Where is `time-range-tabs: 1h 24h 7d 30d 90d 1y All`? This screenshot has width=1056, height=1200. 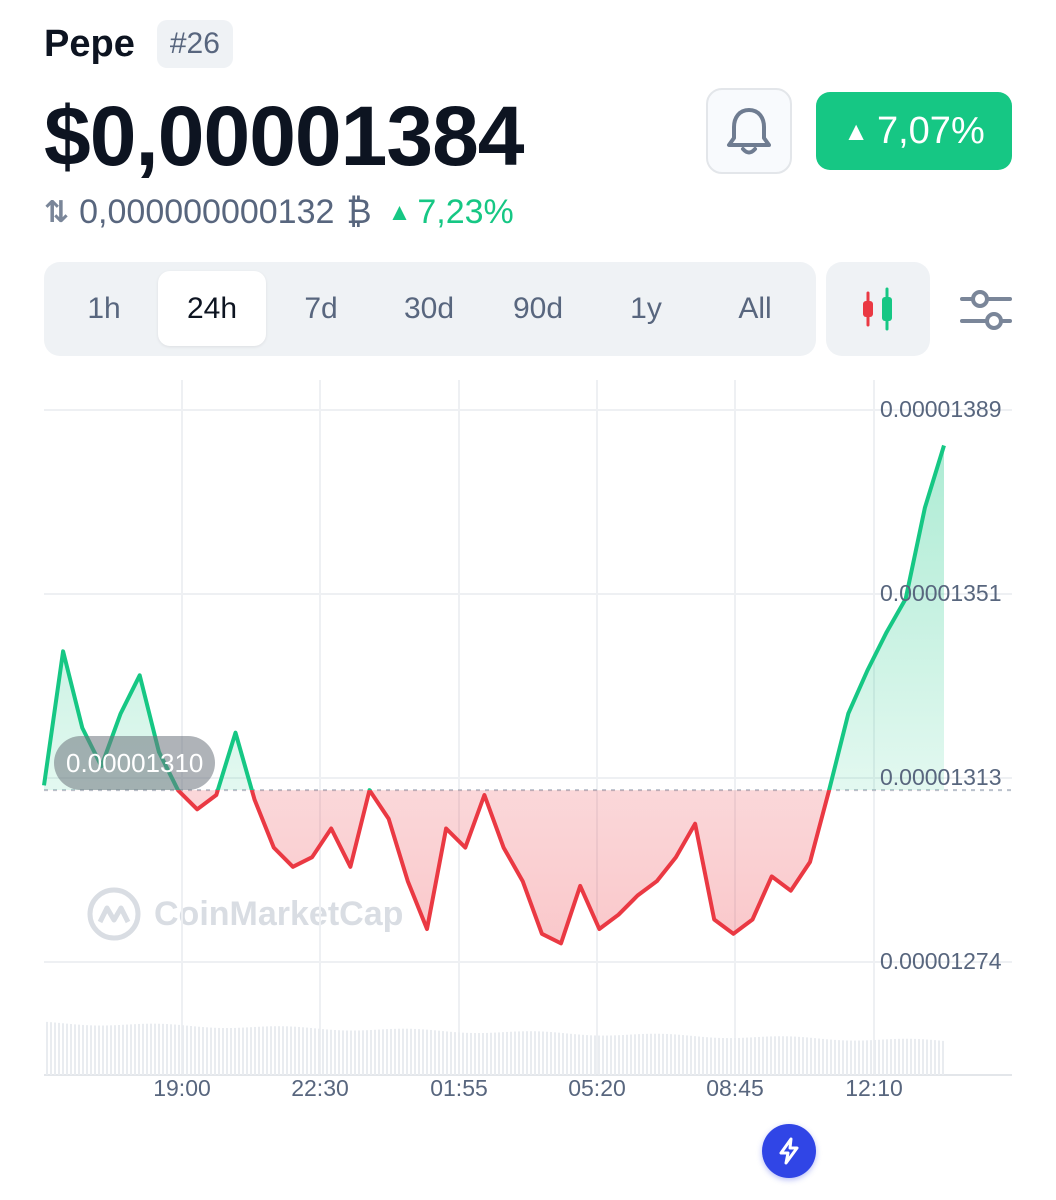
time-range-tabs: 1h 24h 7d 30d 90d 1y All is located at coordinates (430, 309).